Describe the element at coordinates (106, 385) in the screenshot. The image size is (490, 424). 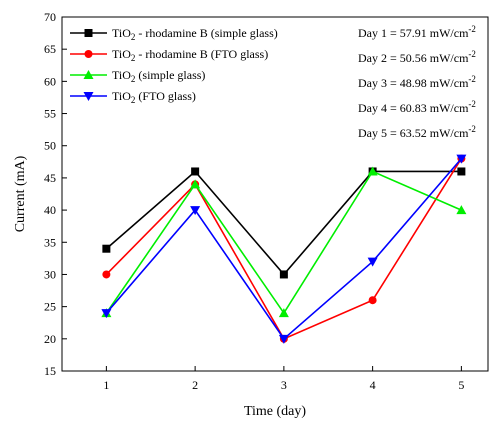
I see `x-tick-label: 1` at that location.